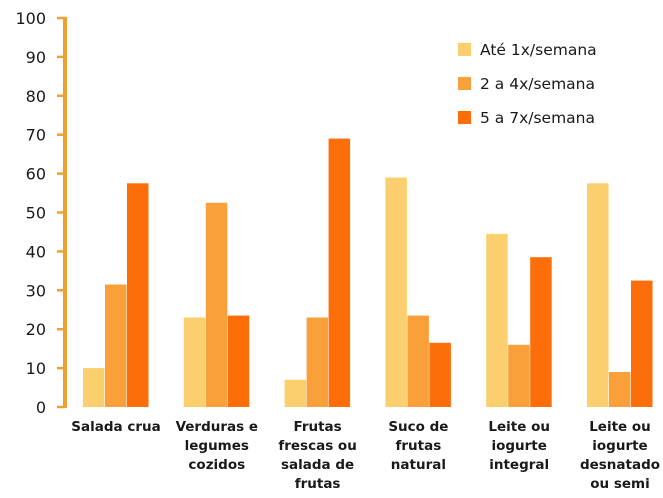 Image resolution: width=663 pixels, height=498 pixels. What do you see at coordinates (36, 251) in the screenshot?
I see `y-tick-label: 40` at bounding box center [36, 251].